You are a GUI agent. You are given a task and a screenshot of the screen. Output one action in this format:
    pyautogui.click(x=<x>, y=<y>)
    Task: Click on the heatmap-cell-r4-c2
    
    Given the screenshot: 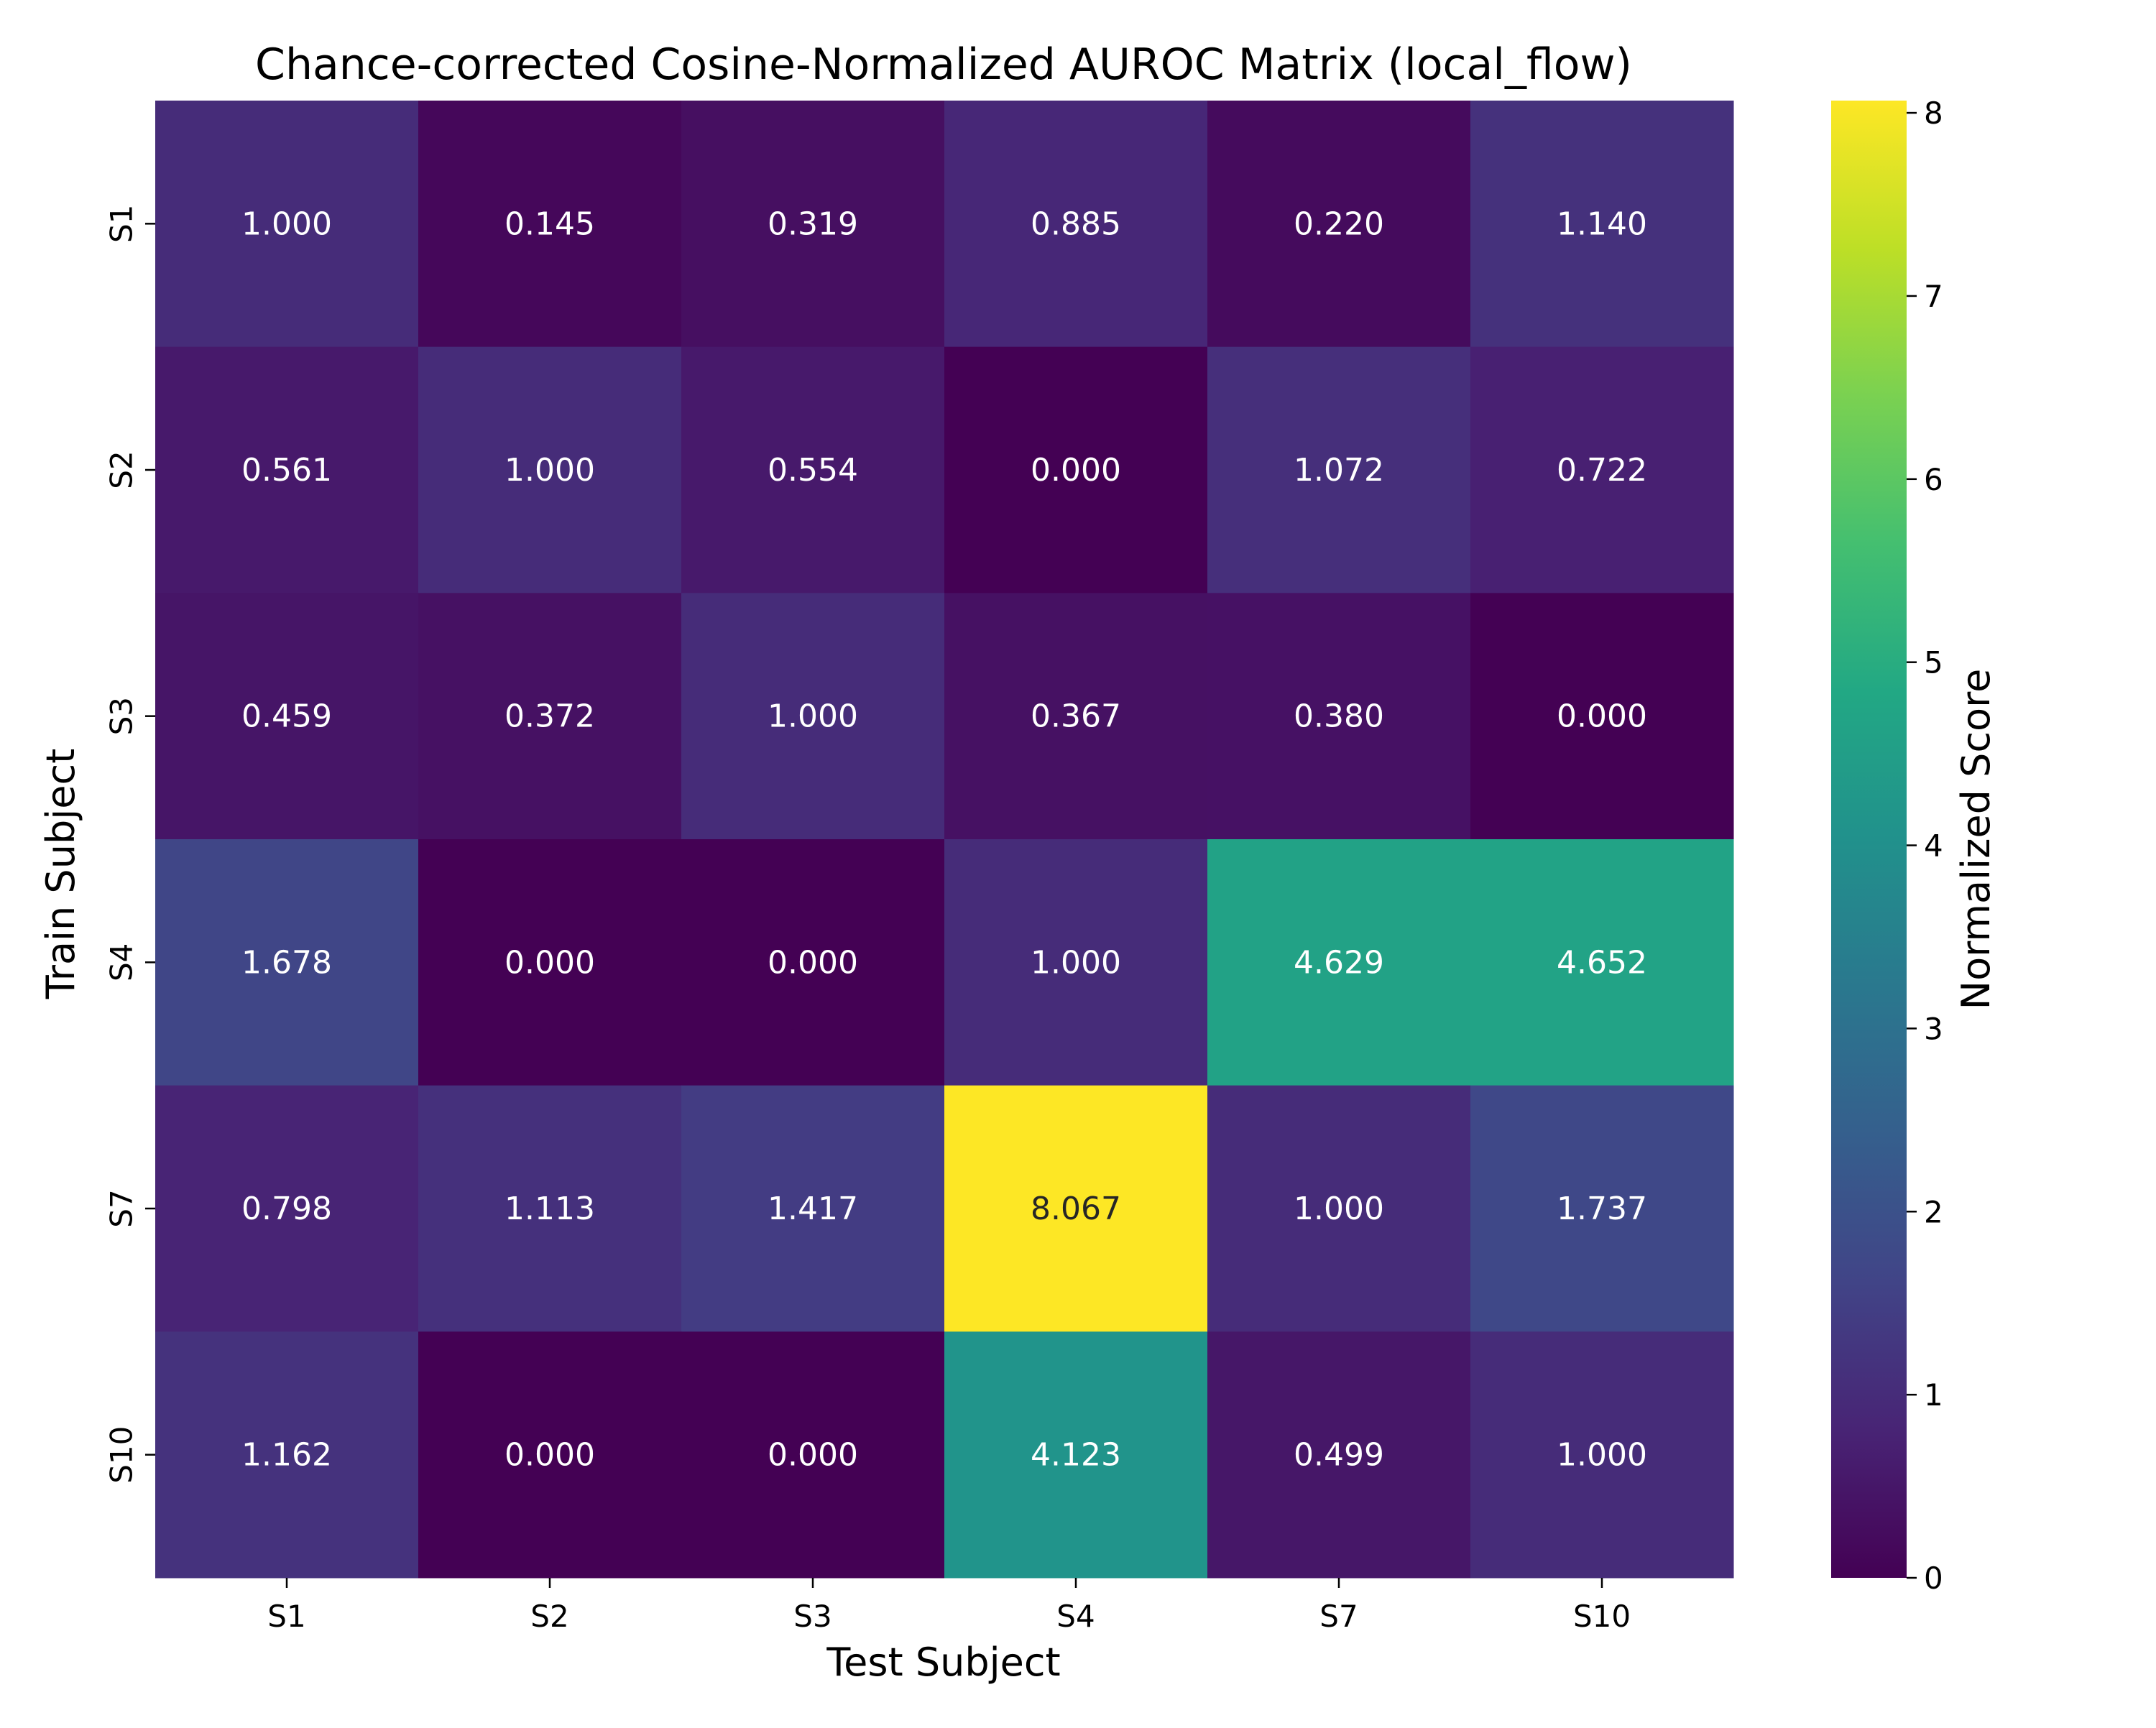 What is the action you would take?
    pyautogui.click(x=813, y=1209)
    